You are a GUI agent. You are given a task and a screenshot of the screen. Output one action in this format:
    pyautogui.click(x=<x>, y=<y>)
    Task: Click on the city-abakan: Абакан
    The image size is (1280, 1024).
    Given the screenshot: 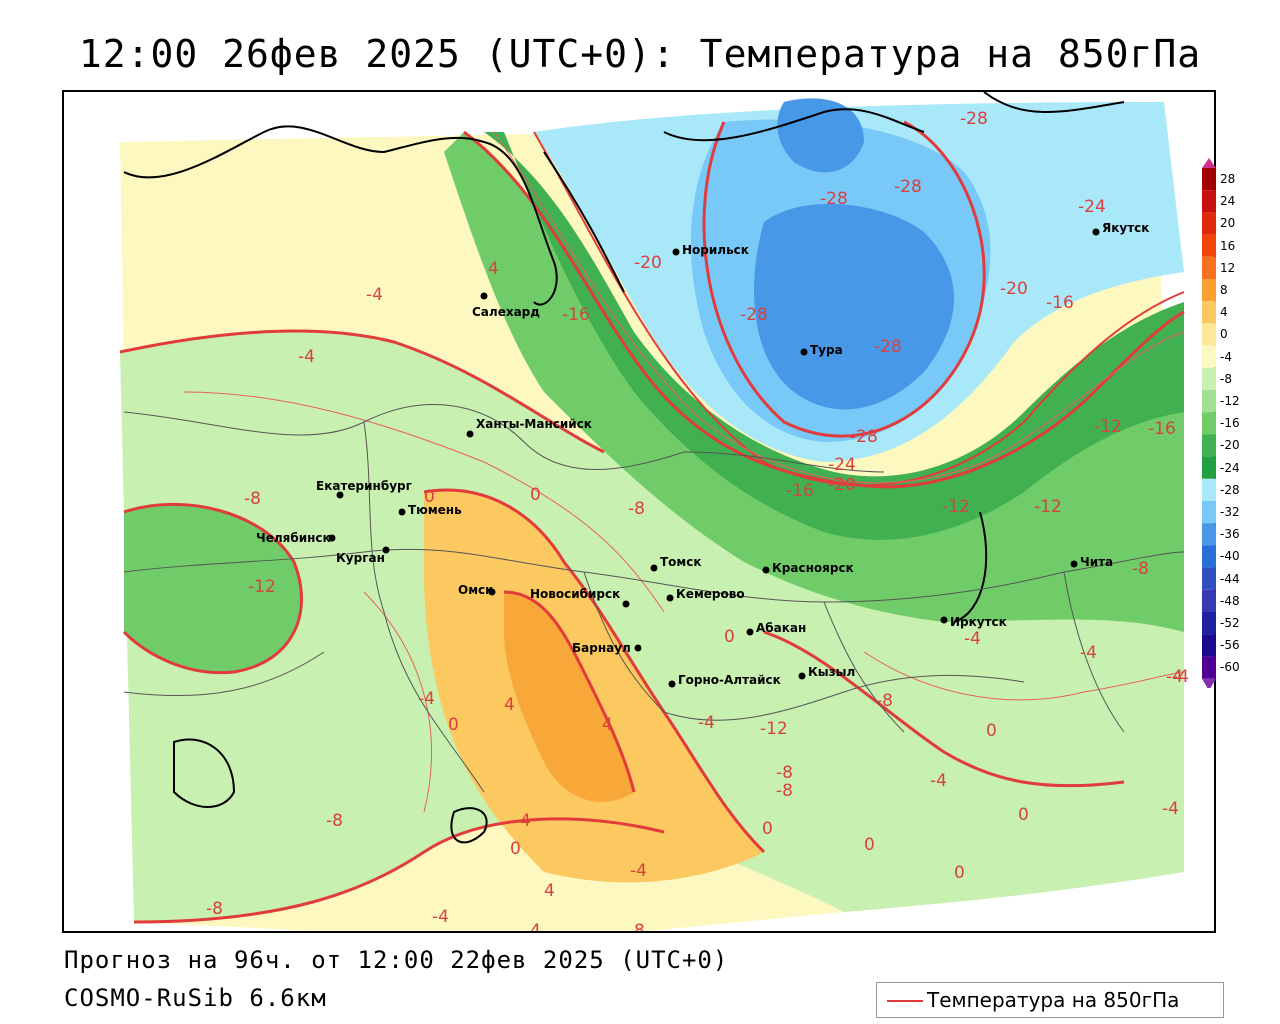 What is the action you would take?
    pyautogui.click(x=776, y=628)
    